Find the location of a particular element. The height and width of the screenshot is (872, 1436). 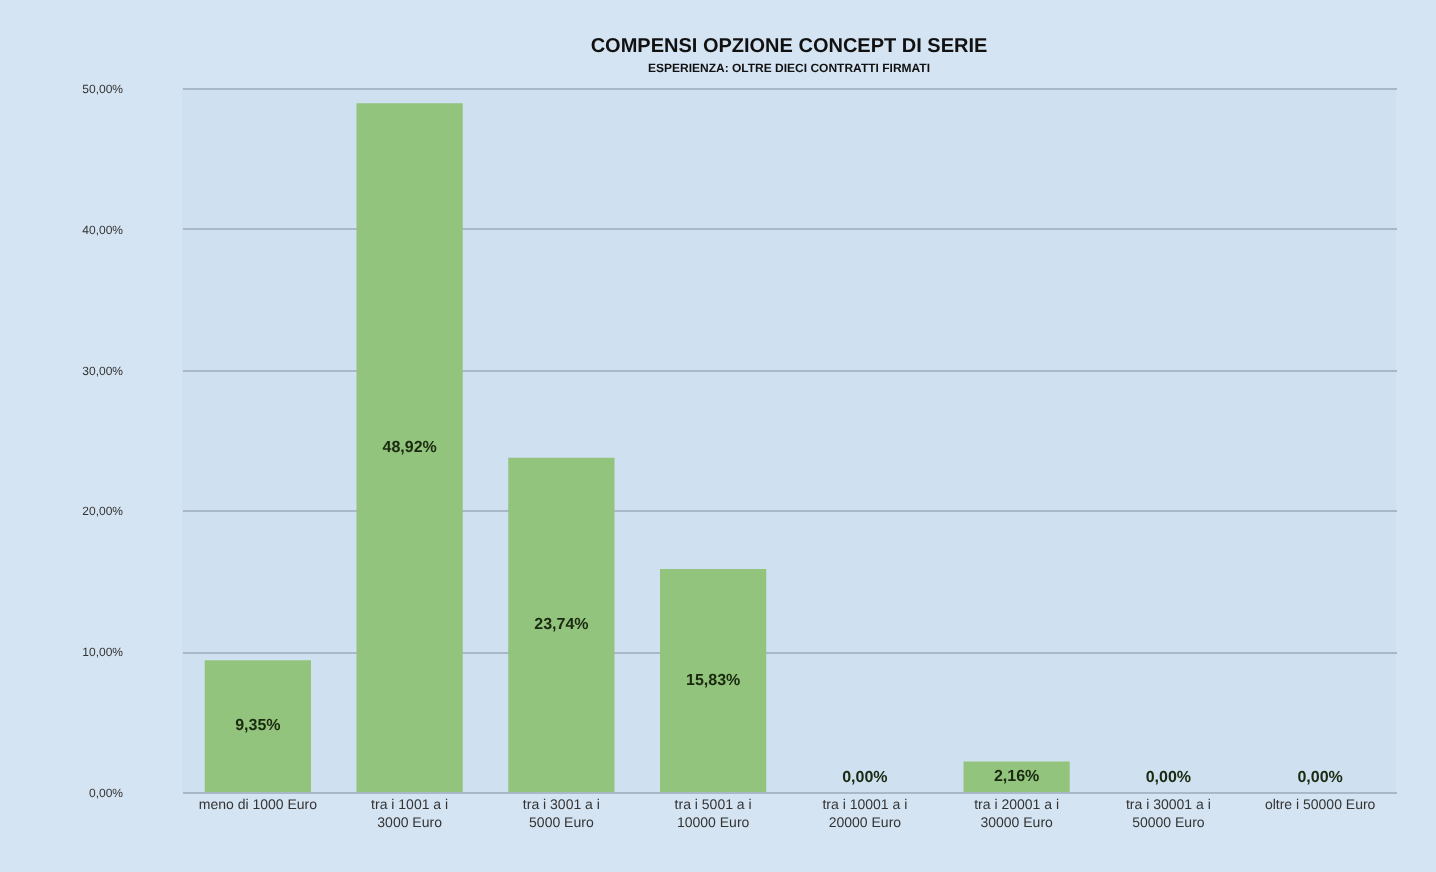

data-label: 9,35% is located at coordinates (258, 725).